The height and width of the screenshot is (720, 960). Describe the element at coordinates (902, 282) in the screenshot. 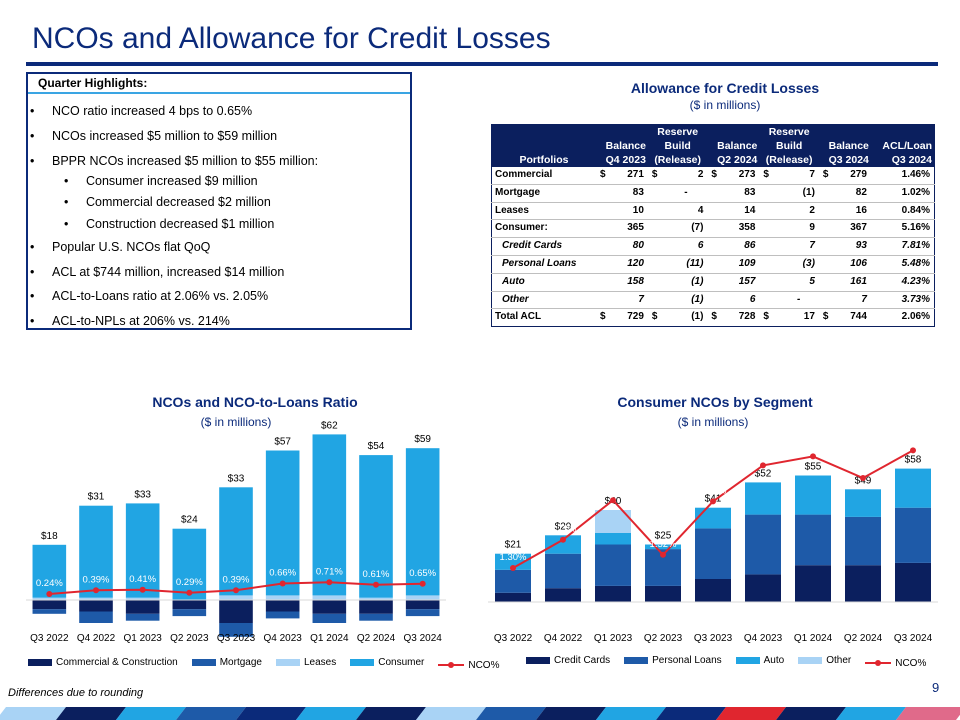

I see `acl-cell: 4.23%` at that location.